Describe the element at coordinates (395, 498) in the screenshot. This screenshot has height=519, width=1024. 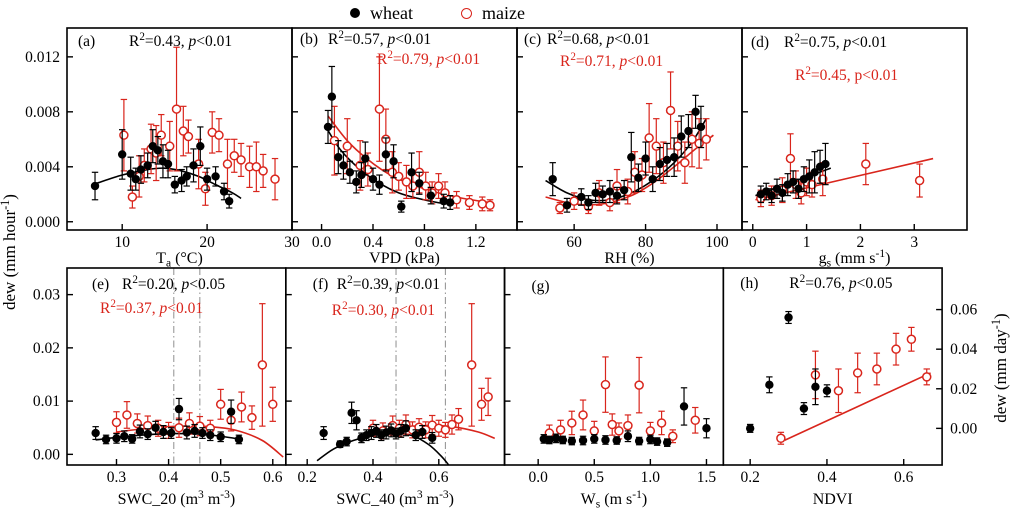
I see `x-axis-title: SWC_40 (m3 m-3)` at that location.